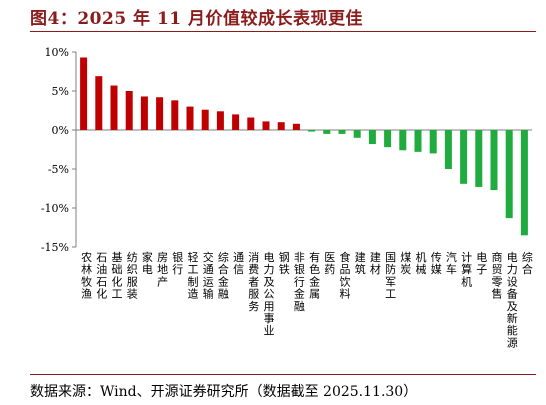  I want to click on x-tick-label: 建材, so click(375, 263).